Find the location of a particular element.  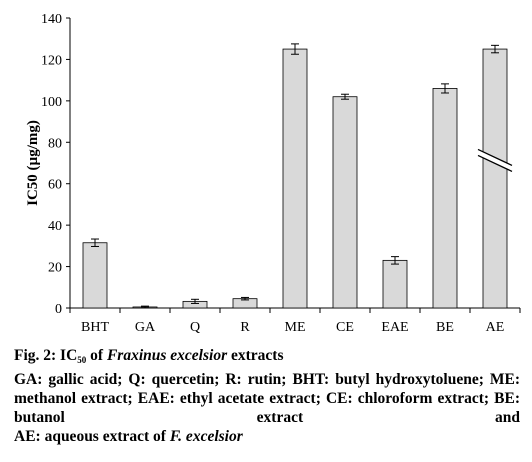

x-tick-label: AE is located at coordinates (495, 327).